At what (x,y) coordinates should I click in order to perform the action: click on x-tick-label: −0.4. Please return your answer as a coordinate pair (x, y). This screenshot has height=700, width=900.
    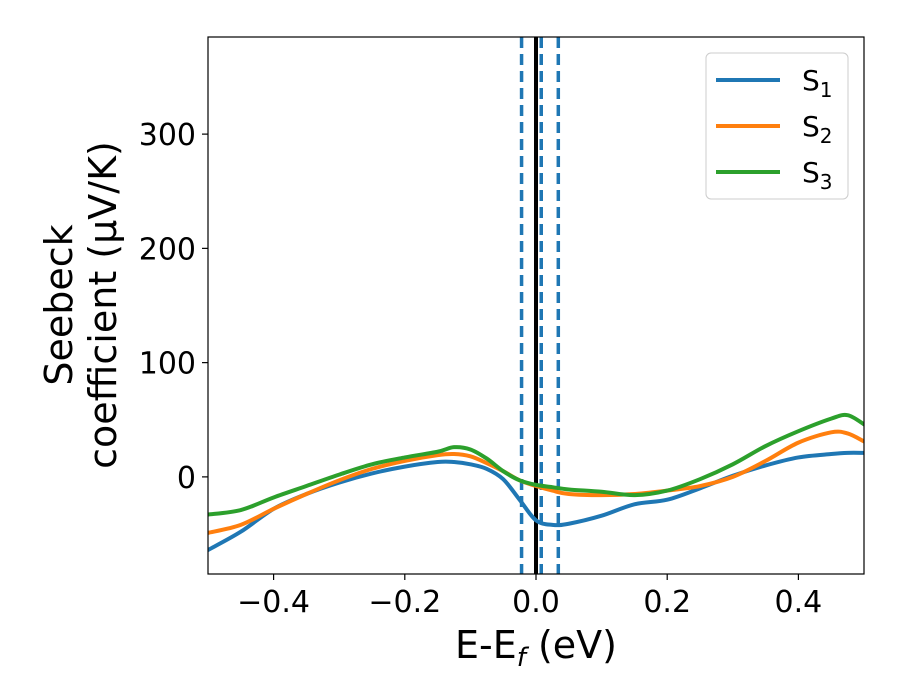
    Looking at the image, I should click on (273, 602).